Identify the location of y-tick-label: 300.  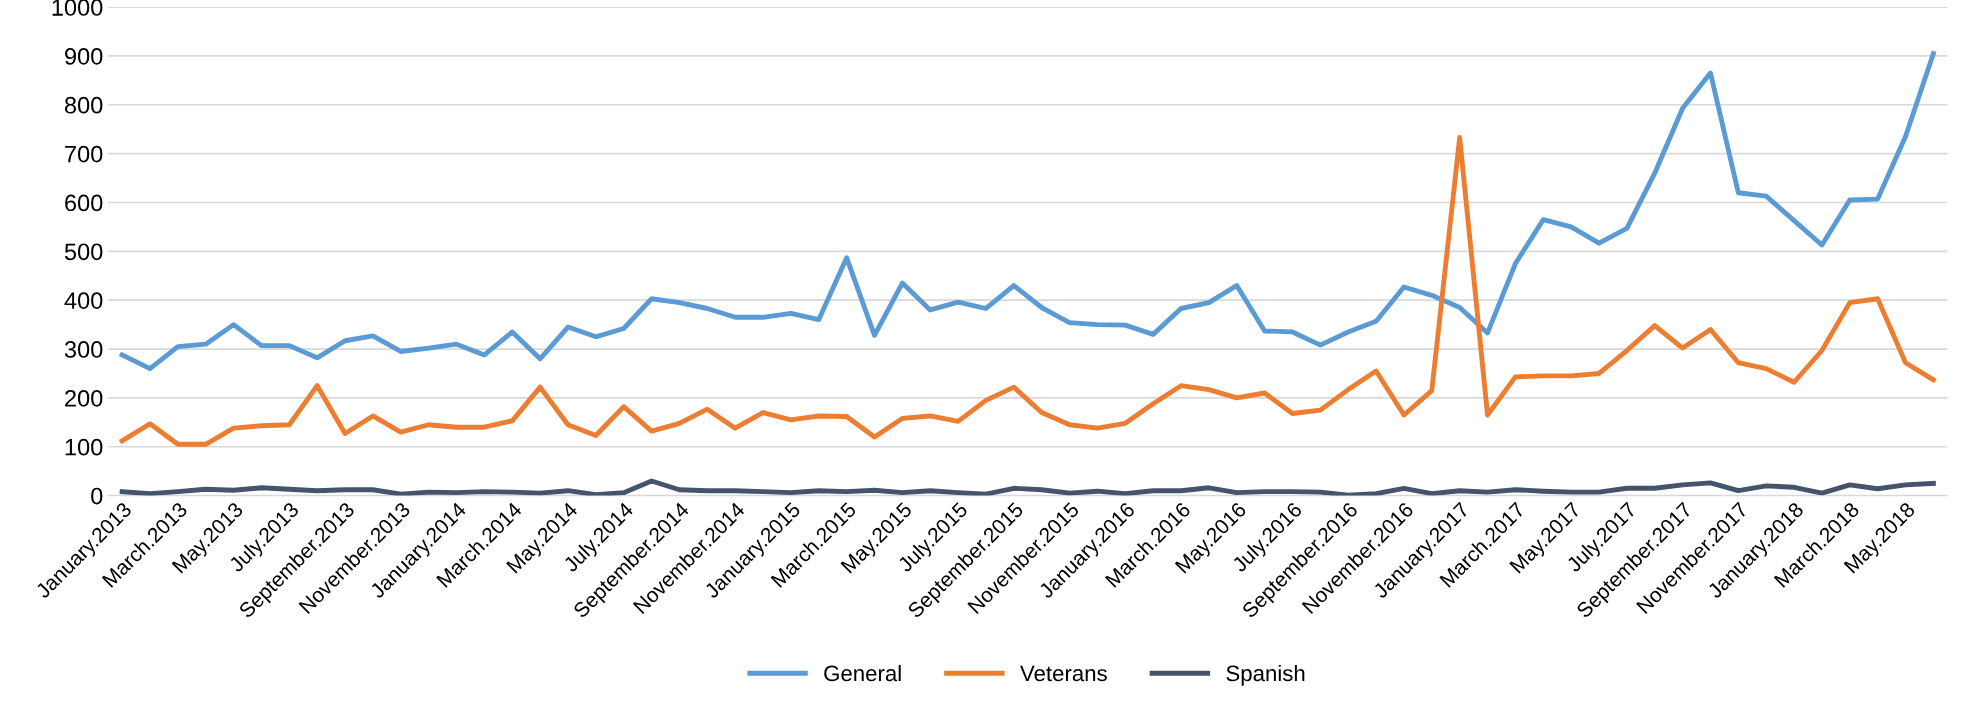
(83, 349).